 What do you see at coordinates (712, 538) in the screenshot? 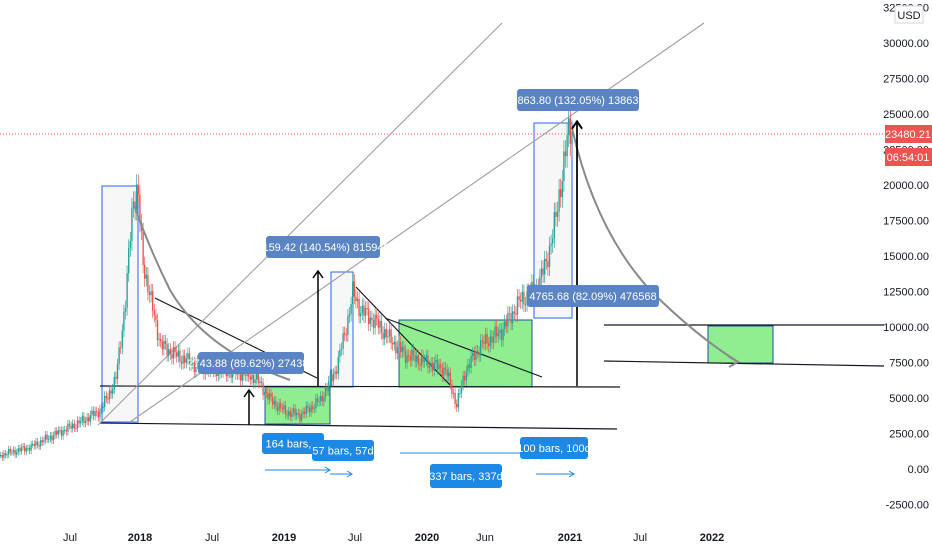
I see `x-tick-label: 2022` at bounding box center [712, 538].